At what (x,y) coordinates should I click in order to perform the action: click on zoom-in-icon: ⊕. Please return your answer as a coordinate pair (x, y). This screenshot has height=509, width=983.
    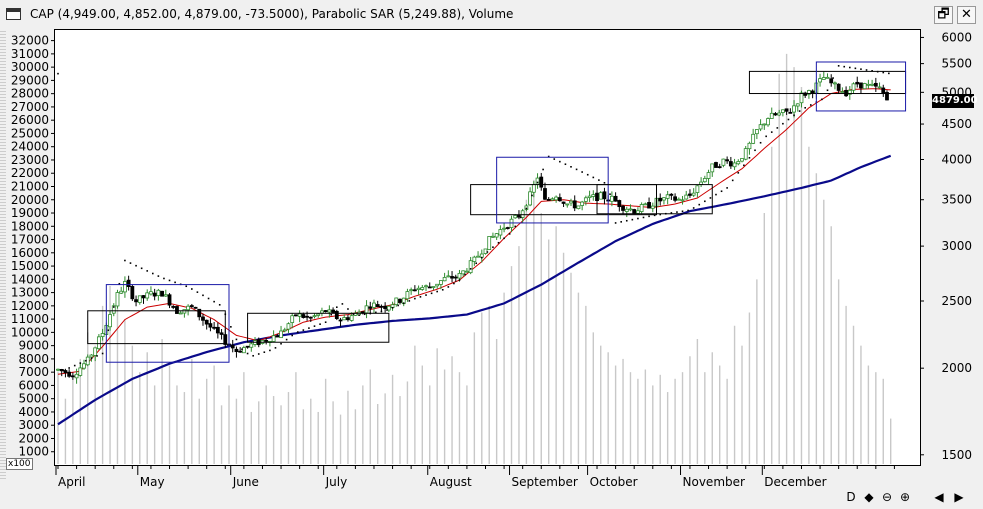
    Looking at the image, I should click on (905, 497).